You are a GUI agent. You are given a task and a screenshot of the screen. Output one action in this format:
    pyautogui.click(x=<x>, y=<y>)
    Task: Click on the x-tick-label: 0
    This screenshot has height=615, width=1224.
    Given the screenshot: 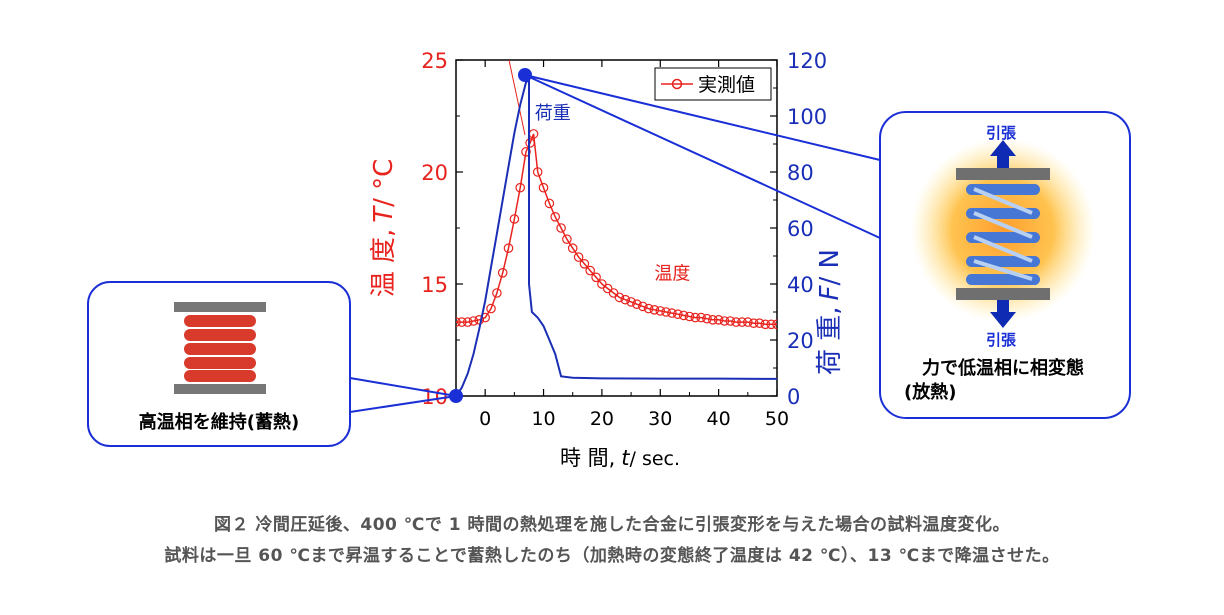 What is the action you would take?
    pyautogui.click(x=485, y=419)
    